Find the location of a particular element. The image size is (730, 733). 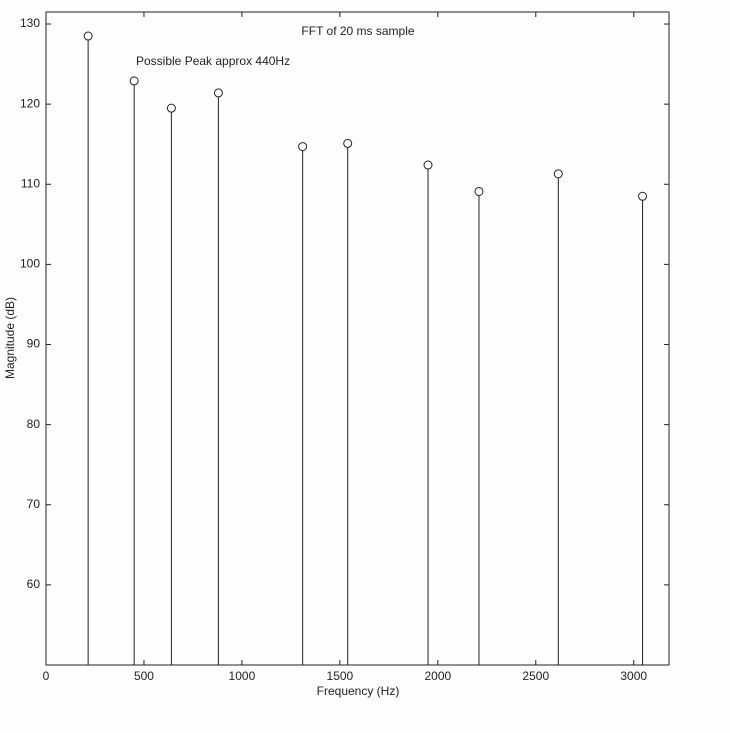

y-axis-label: Magnitude (dB) is located at coordinates (10, 338).